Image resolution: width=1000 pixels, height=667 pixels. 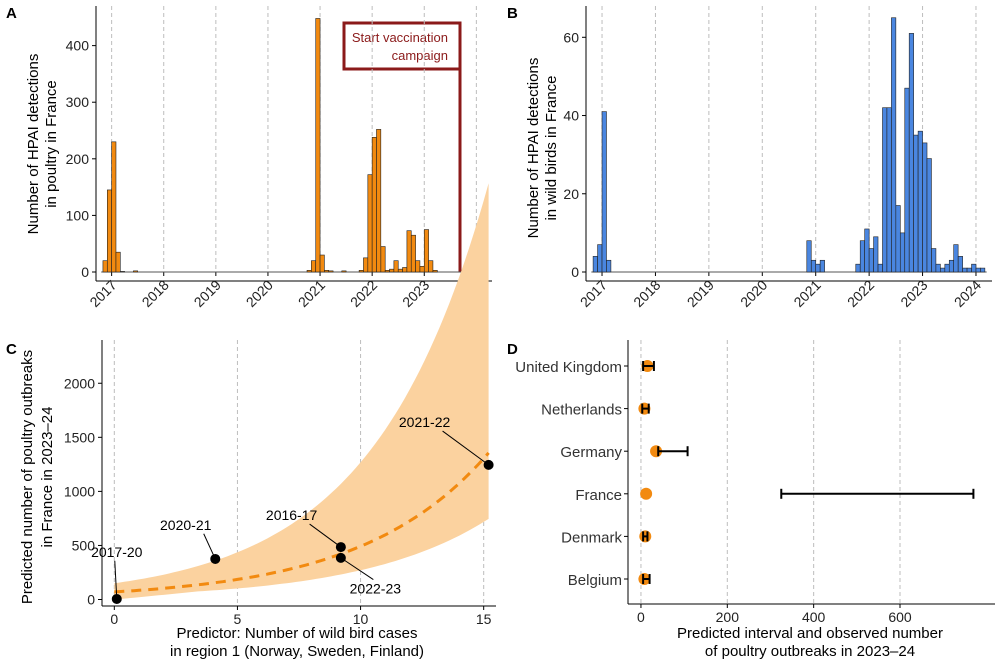 I want to click on y-tick-label: 60, so click(x=571, y=37).